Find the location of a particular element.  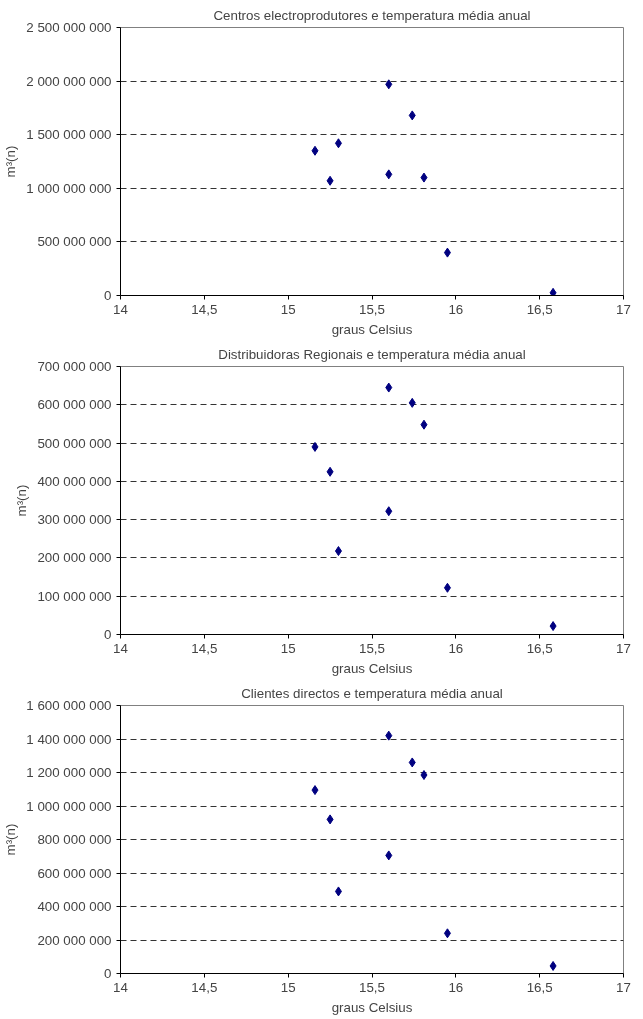

y-tick-label: 1 200 000 000 is located at coordinates (69, 772).